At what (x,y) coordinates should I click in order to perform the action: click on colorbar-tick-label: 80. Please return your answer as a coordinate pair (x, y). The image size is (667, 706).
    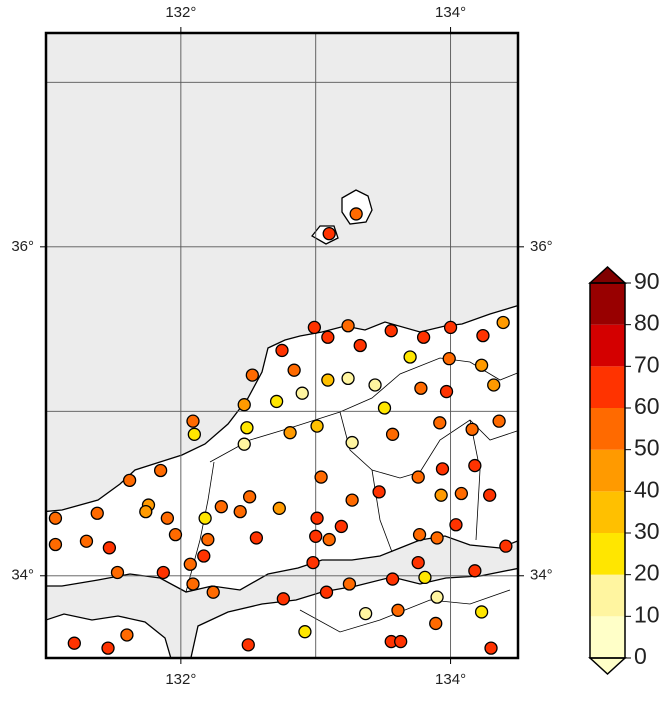
    Looking at the image, I should click on (647, 323).